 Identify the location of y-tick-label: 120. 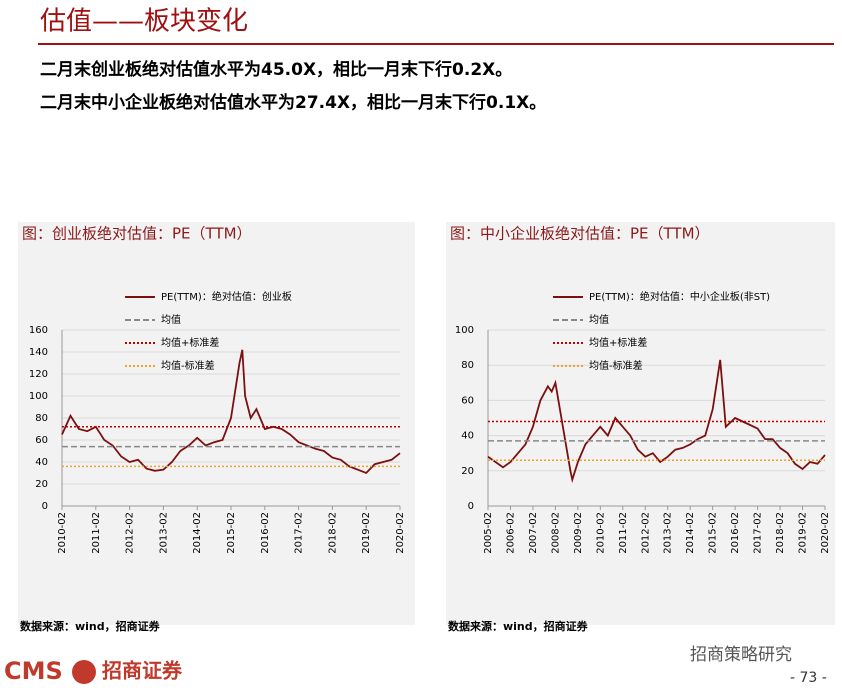
(38, 374).